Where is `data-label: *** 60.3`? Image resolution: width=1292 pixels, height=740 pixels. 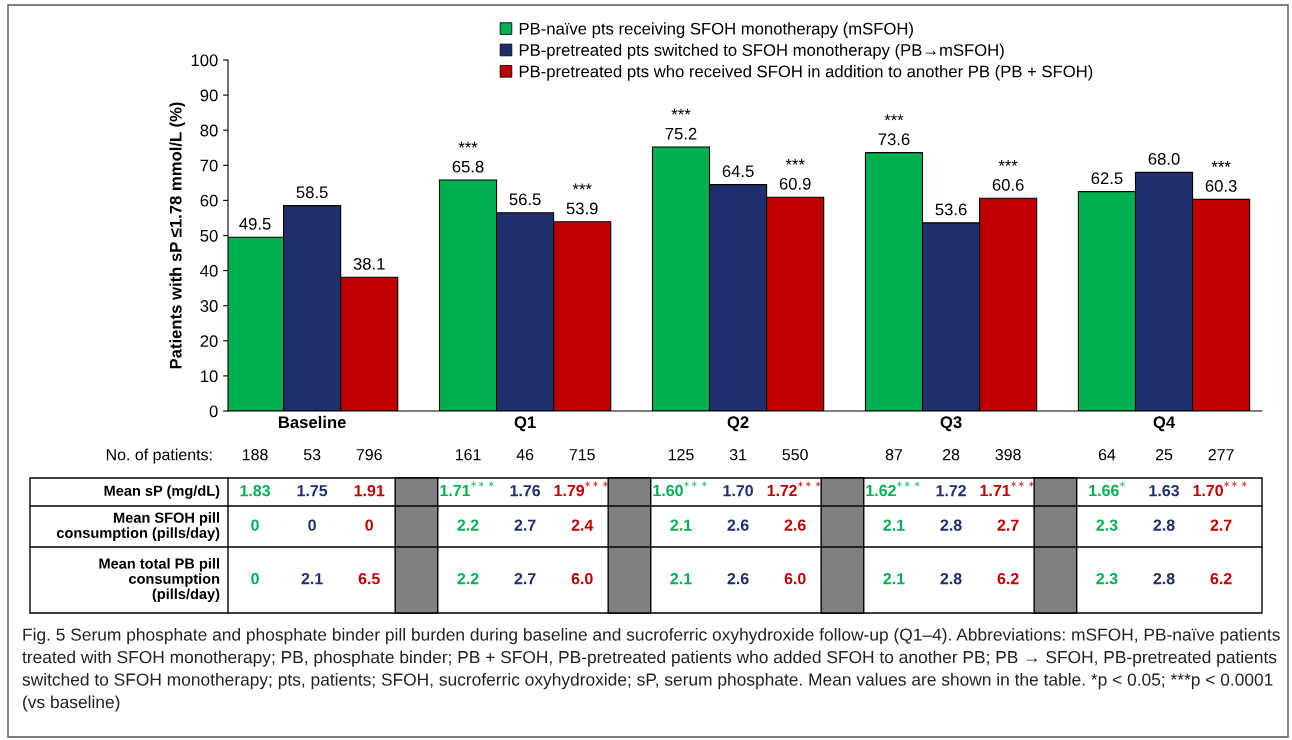 data-label: *** 60.3 is located at coordinates (1221, 176).